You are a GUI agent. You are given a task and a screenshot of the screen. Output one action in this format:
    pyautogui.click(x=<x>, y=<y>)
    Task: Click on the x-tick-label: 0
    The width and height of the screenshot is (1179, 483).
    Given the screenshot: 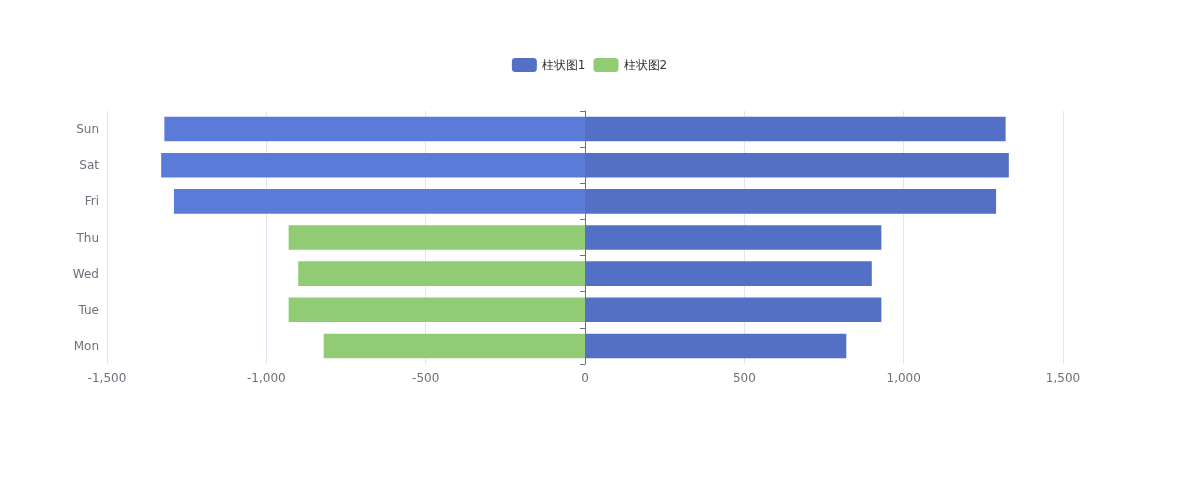 What is the action you would take?
    pyautogui.click(x=585, y=378)
    